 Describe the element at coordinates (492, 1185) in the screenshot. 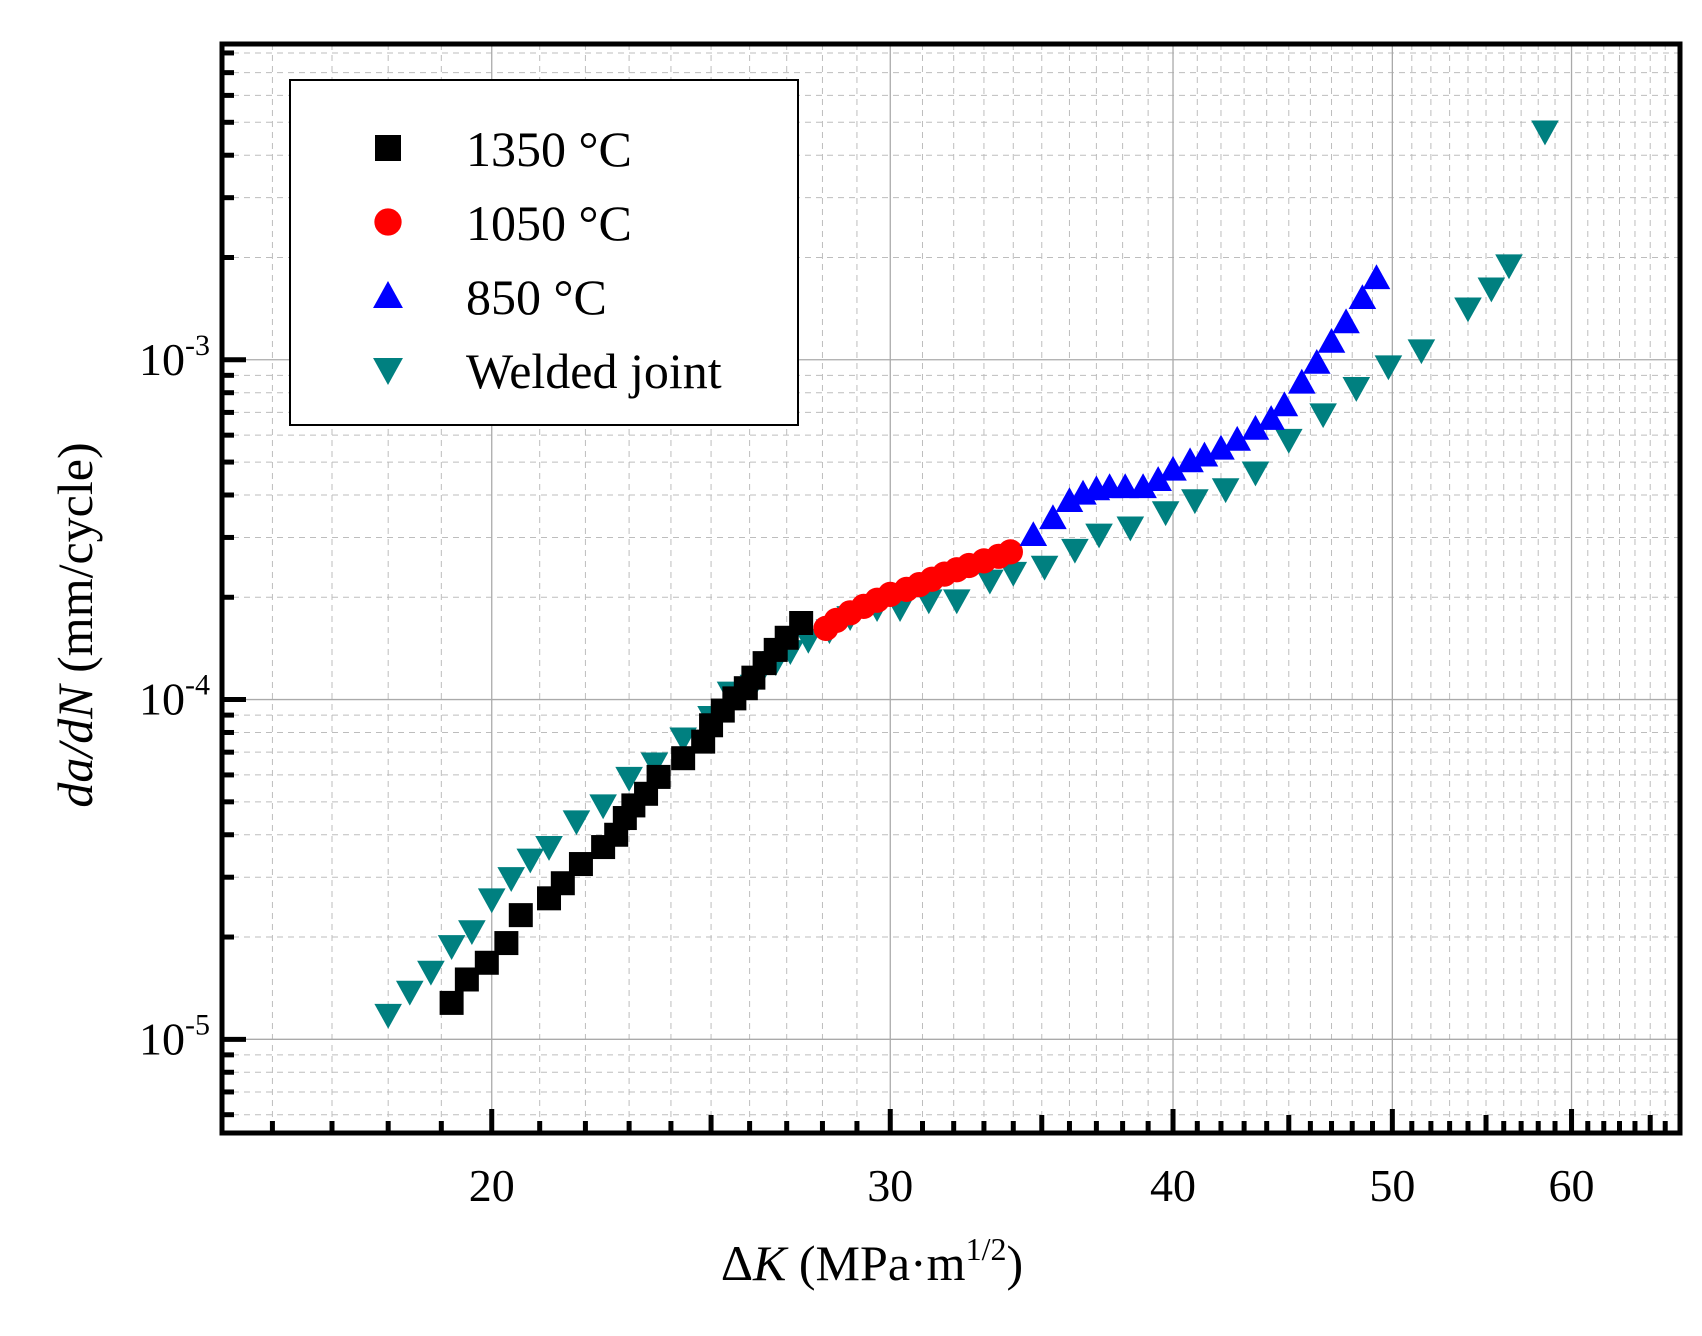

I see `x-tick-label: 20` at that location.